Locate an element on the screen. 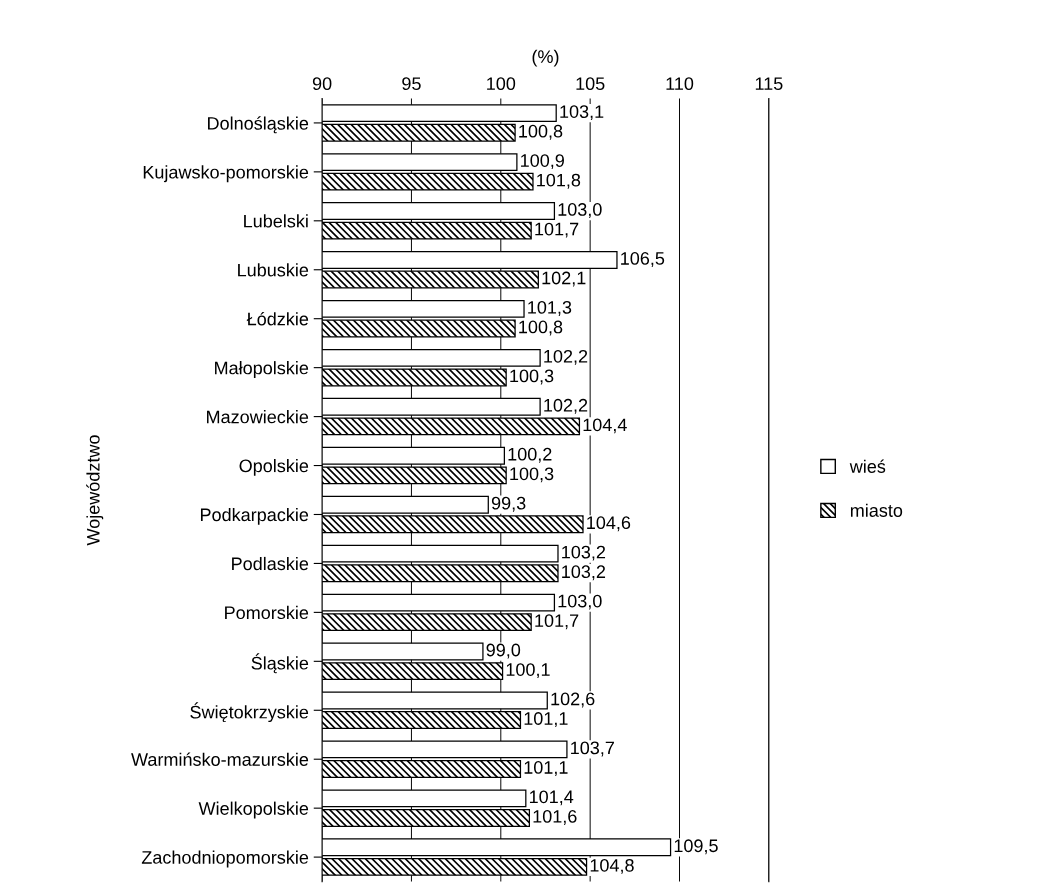 Image resolution: width=1039 pixels, height=895 pixels. y-tick-label: Podkarpackie is located at coordinates (254, 516).